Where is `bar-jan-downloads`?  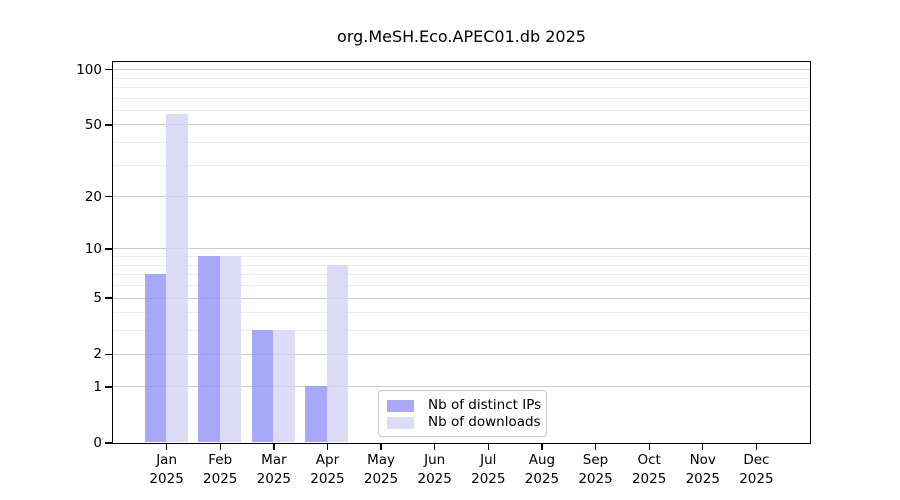 bar-jan-downloads is located at coordinates (177, 278).